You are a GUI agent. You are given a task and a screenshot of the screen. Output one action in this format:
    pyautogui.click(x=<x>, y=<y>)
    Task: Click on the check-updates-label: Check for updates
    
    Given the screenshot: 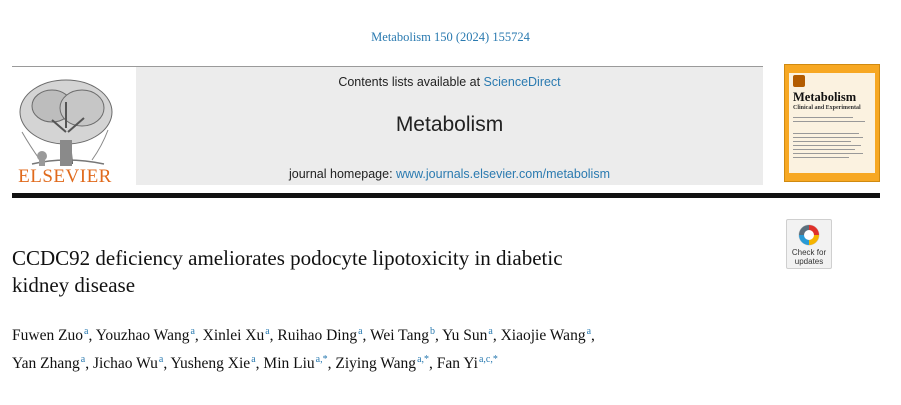 What is the action you would take?
    pyautogui.click(x=809, y=257)
    